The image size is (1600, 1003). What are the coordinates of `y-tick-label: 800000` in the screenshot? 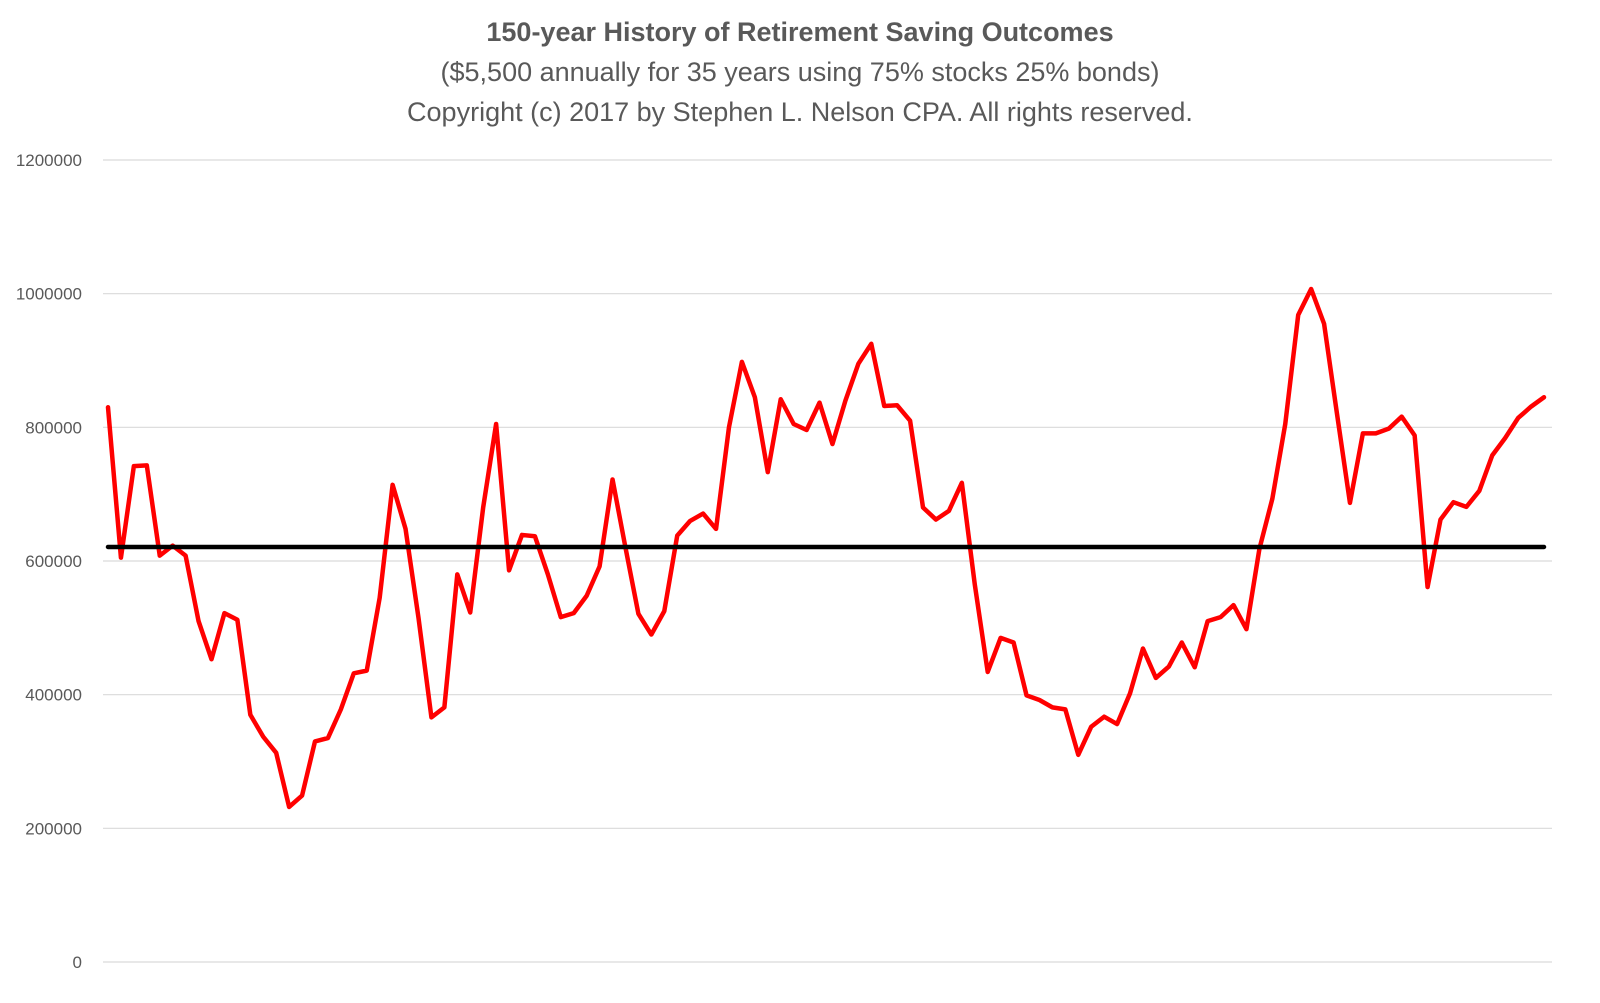 It's located at (53, 427).